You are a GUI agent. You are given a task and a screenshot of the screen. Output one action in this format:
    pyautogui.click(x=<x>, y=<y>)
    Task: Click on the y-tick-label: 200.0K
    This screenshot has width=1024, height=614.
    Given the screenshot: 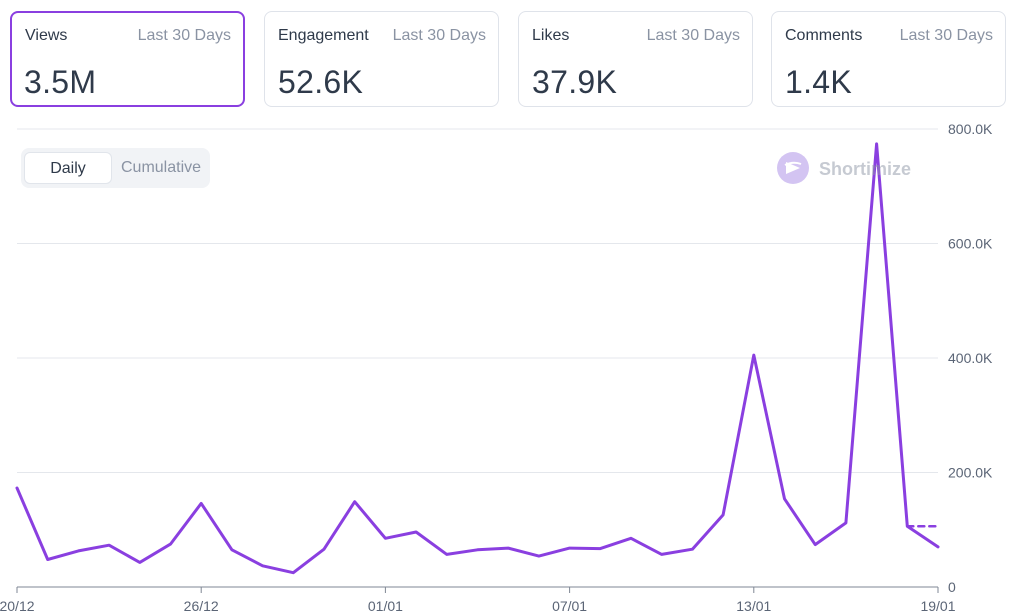 What is the action you would take?
    pyautogui.click(x=970, y=473)
    